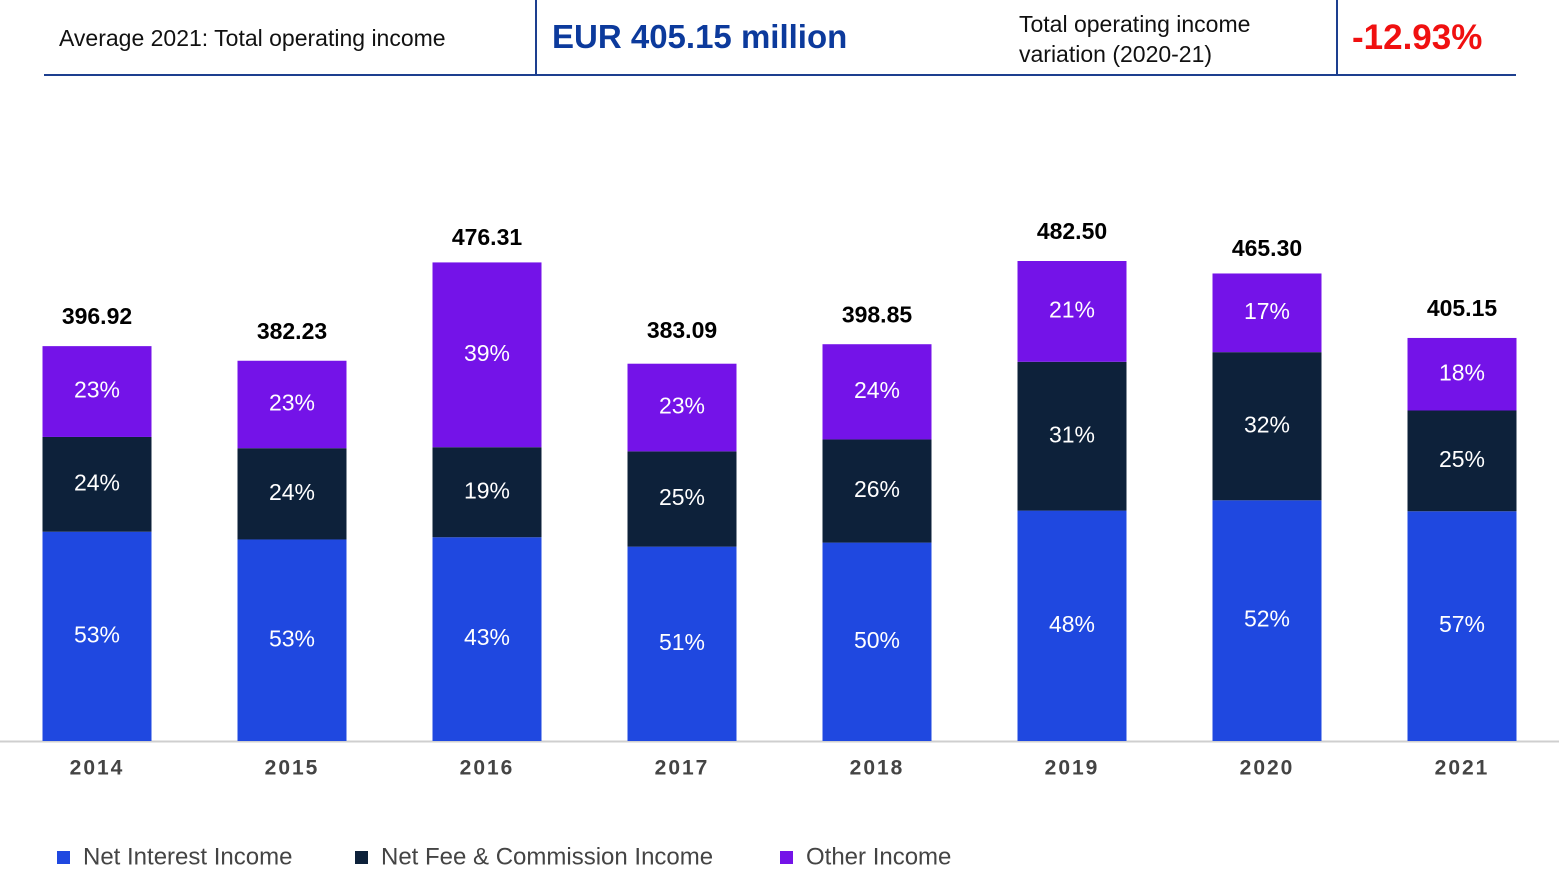  I want to click on segment-label: 43%, so click(487, 637).